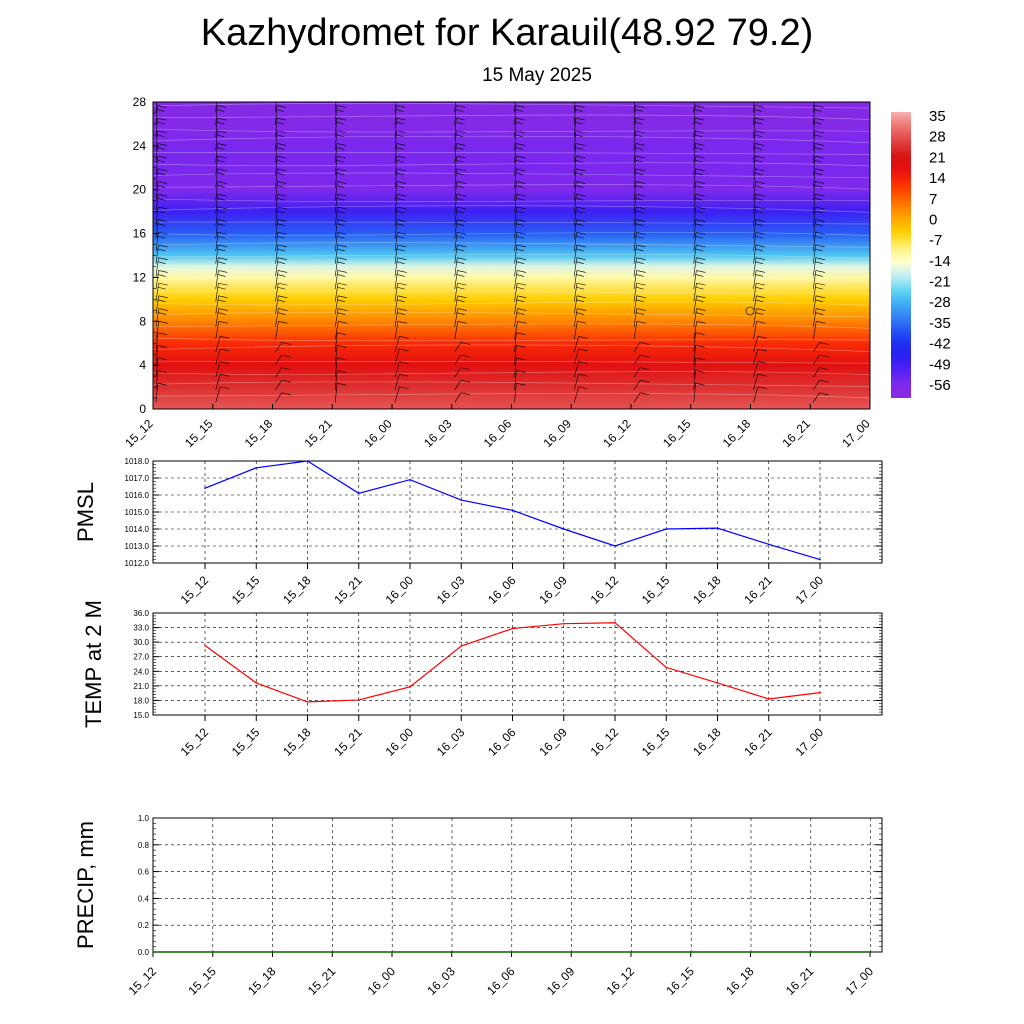 This screenshot has height=1024, width=1024. I want to click on x-tick-label: 16_15, so click(677, 433).